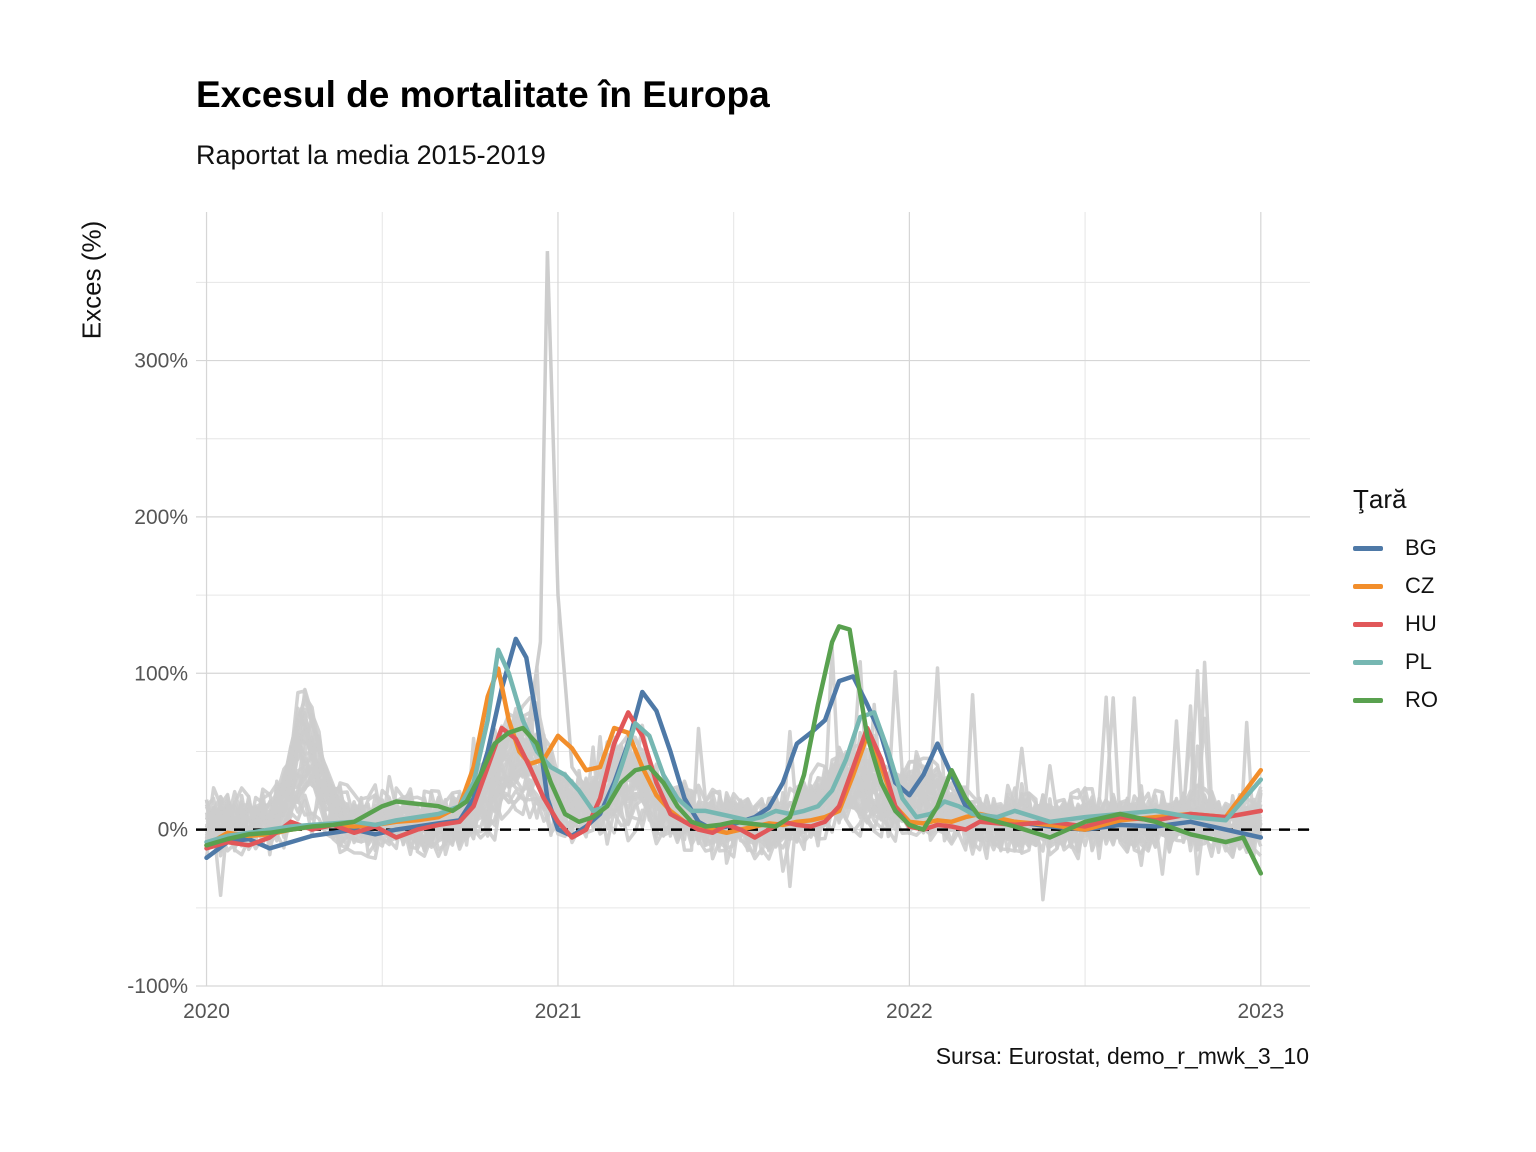 This screenshot has height=1152, width=1536. What do you see at coordinates (558, 1011) in the screenshot?
I see `x-tick-label: 2021` at bounding box center [558, 1011].